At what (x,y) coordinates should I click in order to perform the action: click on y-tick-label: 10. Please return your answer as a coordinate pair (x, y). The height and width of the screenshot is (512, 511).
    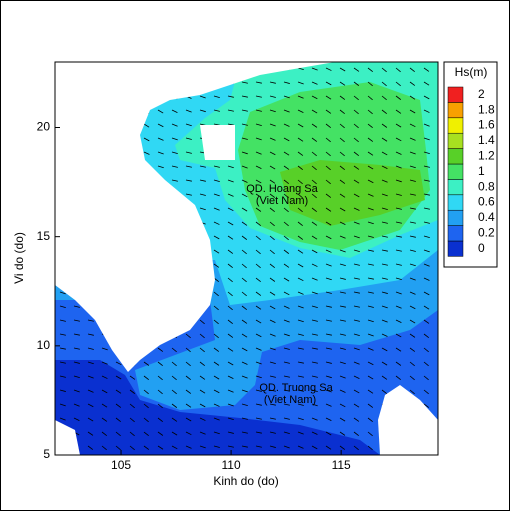
    Looking at the image, I should click on (44, 345).